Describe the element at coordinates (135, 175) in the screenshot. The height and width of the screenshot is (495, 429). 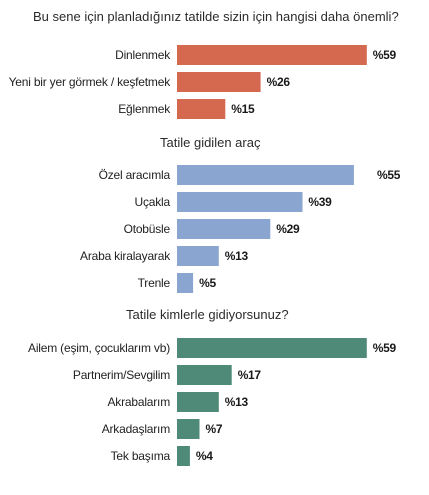
I see `category-label: Özel aracımla` at that location.